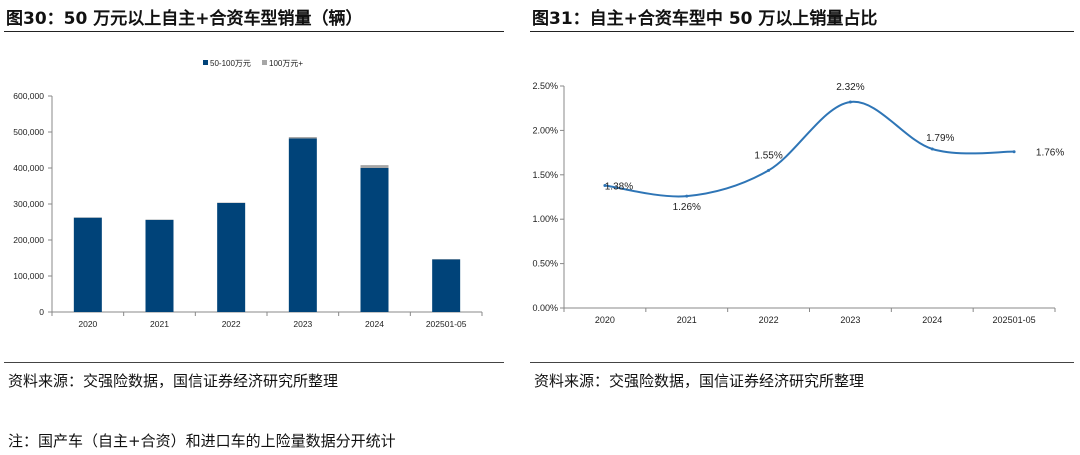  What do you see at coordinates (87, 264) in the screenshot?
I see `bar-50-100-2020` at bounding box center [87, 264].